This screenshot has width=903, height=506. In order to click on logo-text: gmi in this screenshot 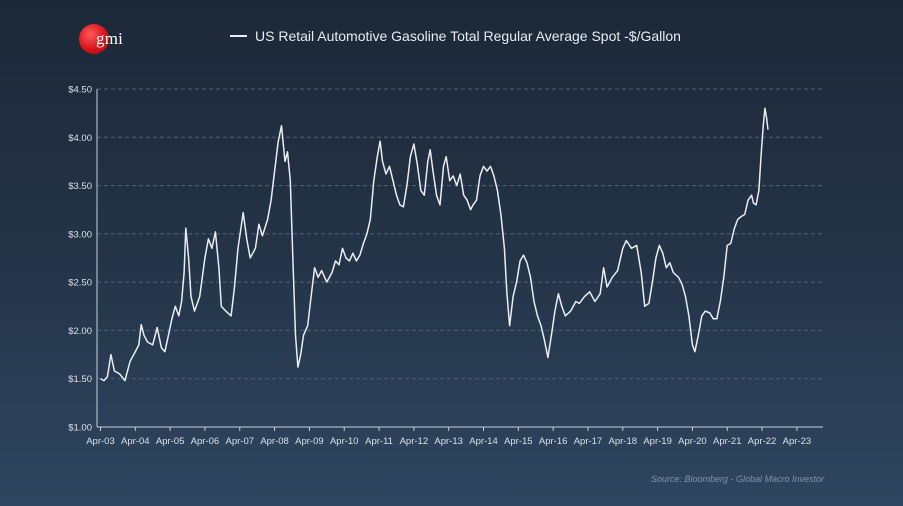, I will do `click(110, 38)`.